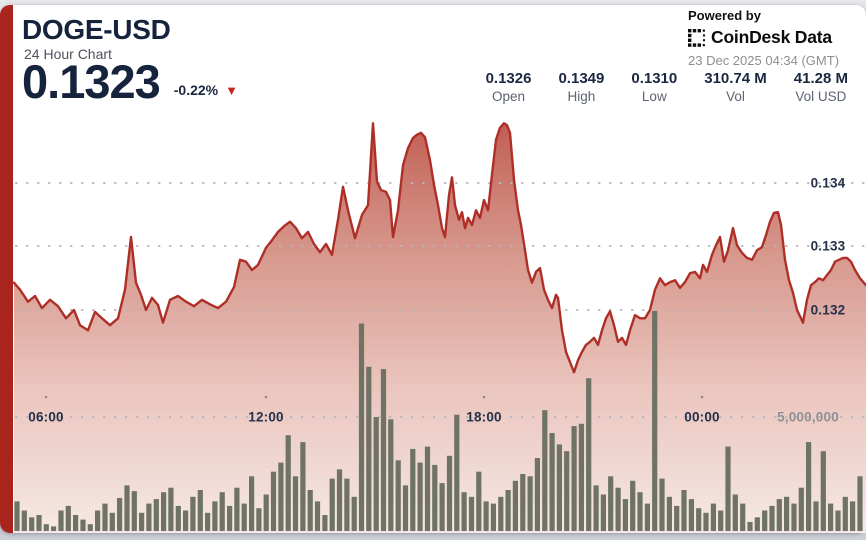 The image size is (866, 540). What do you see at coordinates (6, 269) in the screenshot?
I see `accent-bar` at bounding box center [6, 269].